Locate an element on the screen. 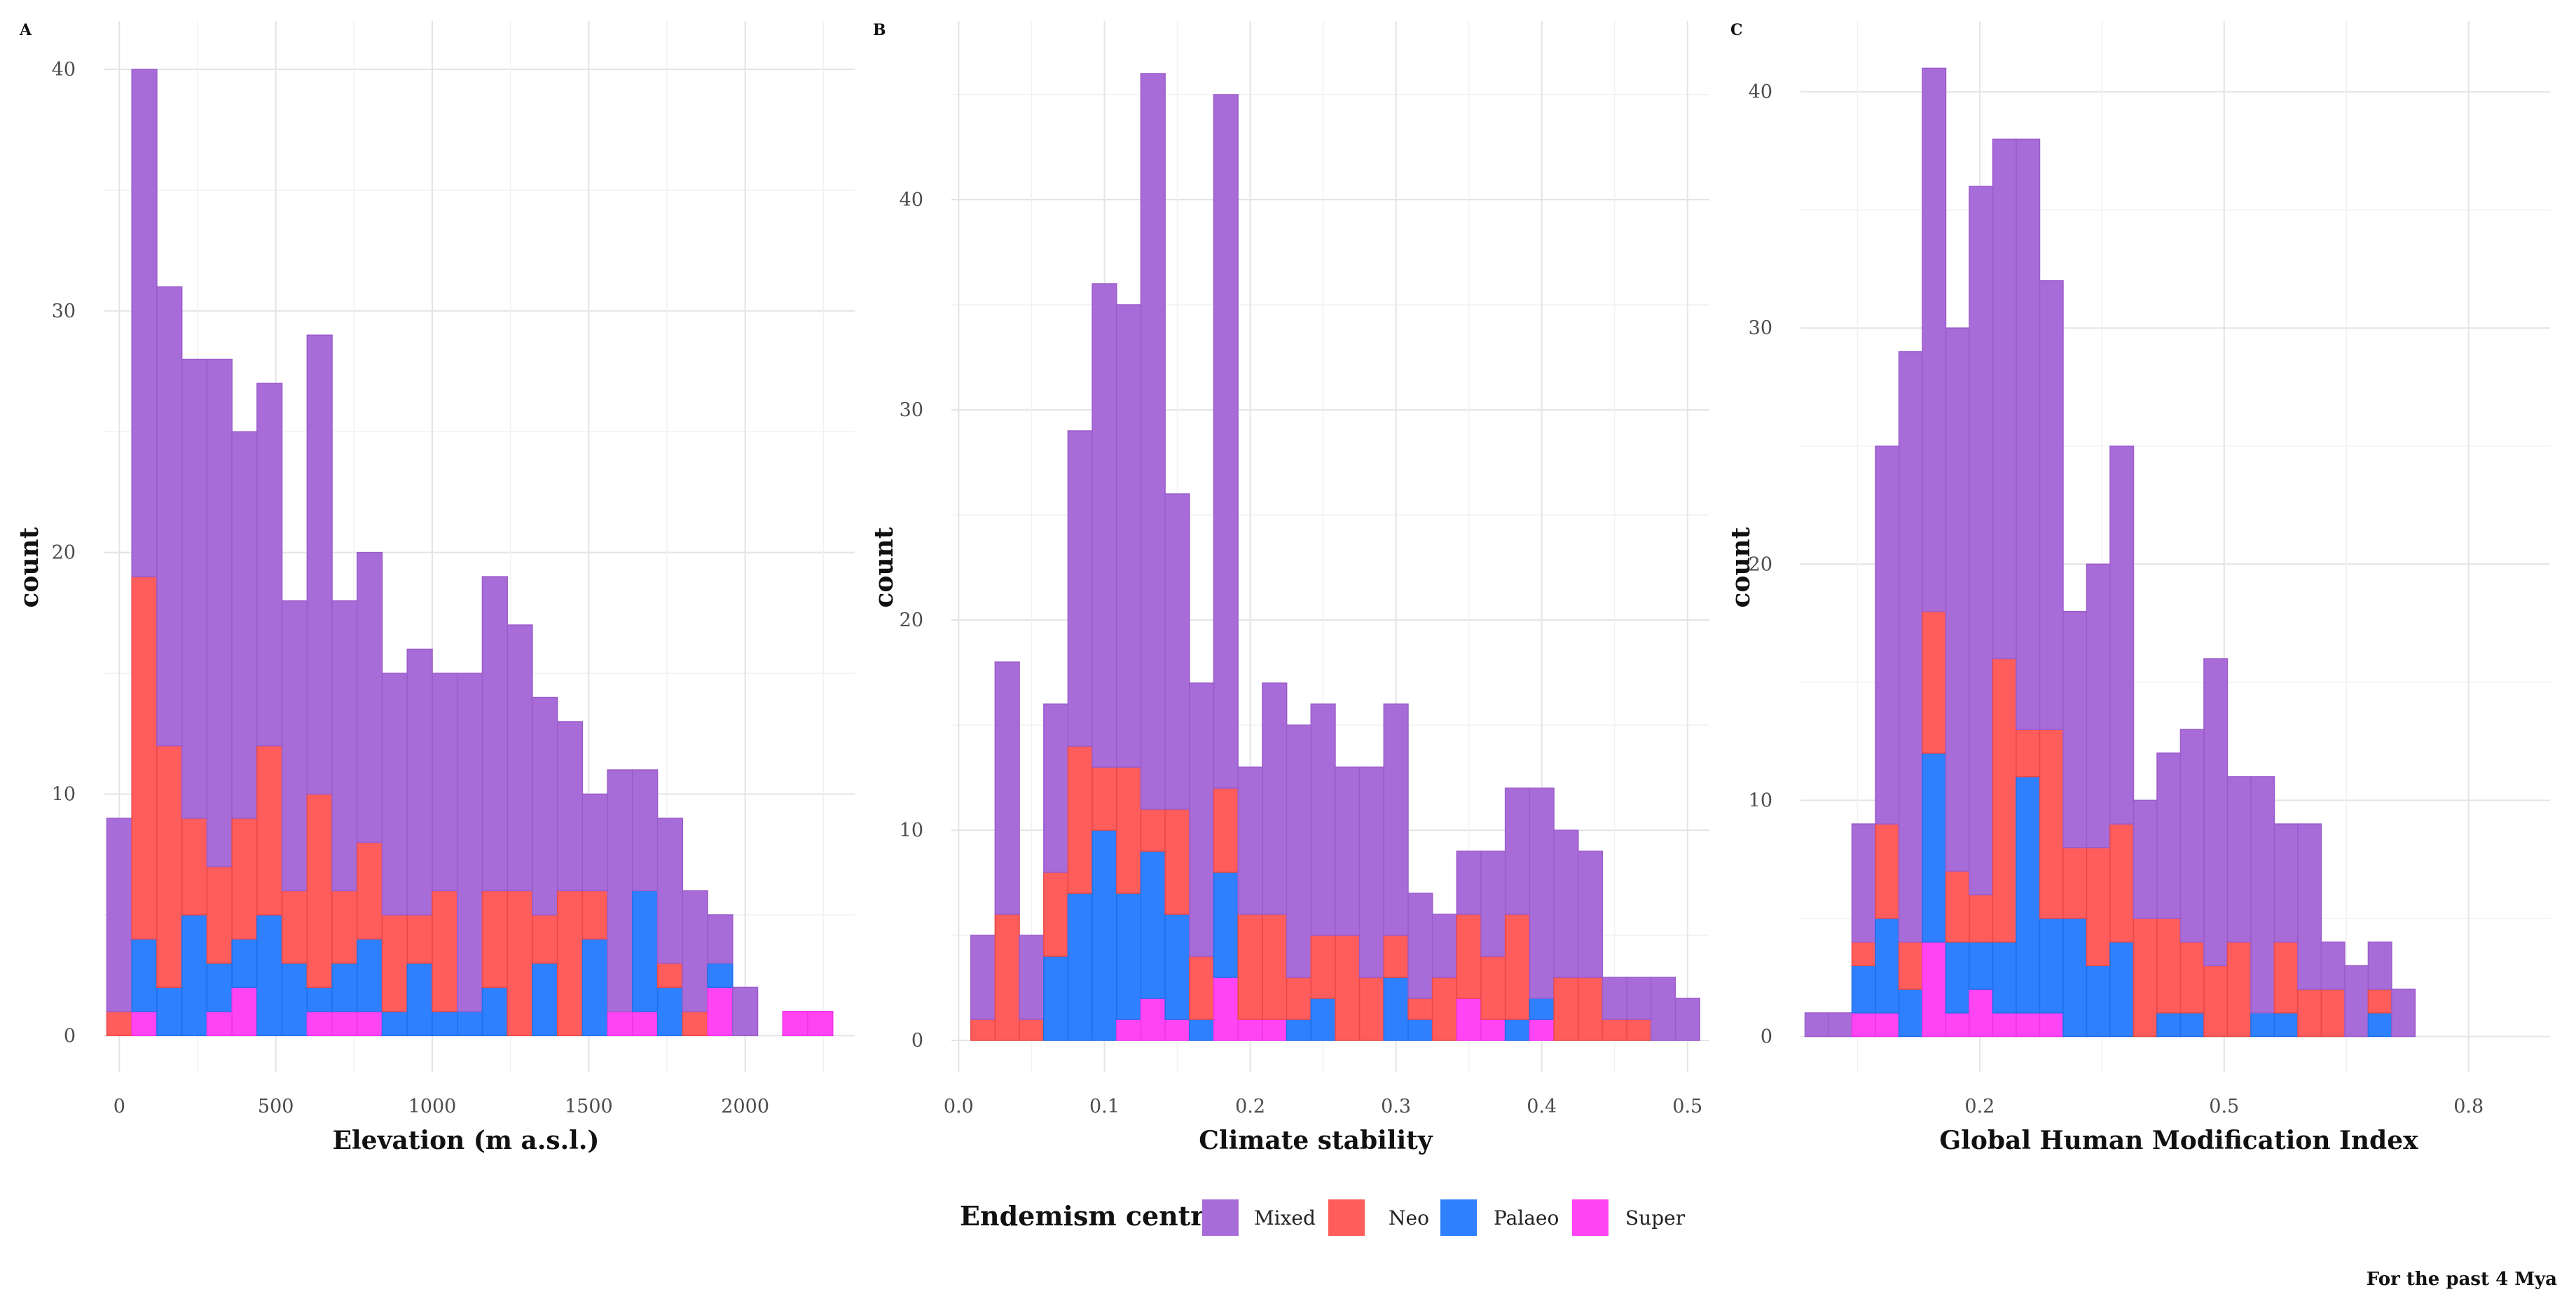 This screenshot has height=1301, width=2576. caption: For the past 4 Mya is located at coordinates (2462, 1279).